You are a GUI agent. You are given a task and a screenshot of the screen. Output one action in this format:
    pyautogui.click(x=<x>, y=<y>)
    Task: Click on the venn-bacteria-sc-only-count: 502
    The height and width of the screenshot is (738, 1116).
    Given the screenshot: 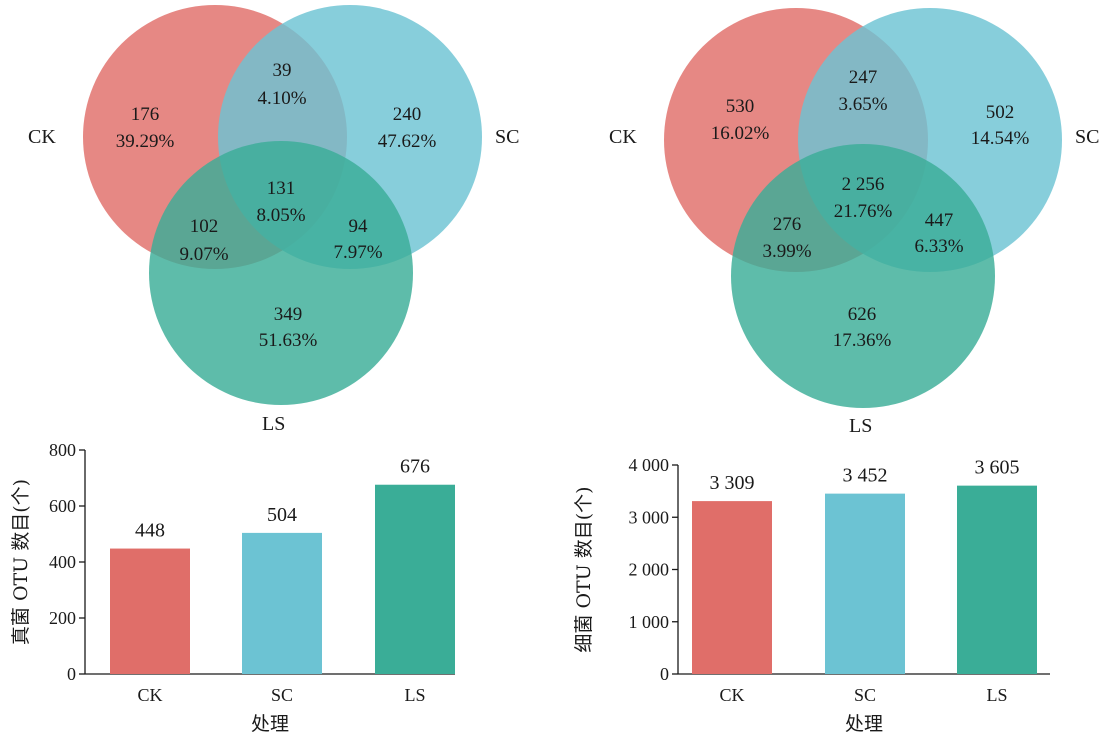 What is the action you would take?
    pyautogui.click(x=1000, y=112)
    